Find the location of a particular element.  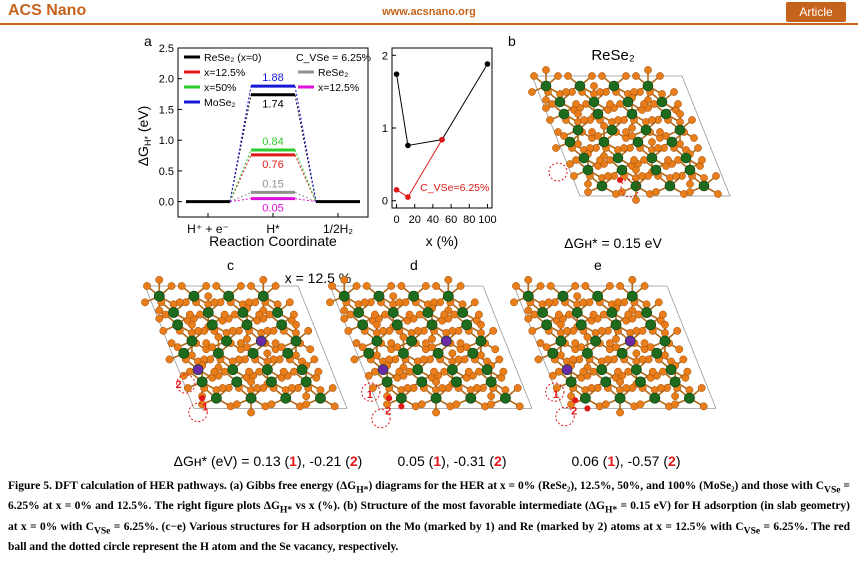

journal-header: ACS Nano www.acsnano.org Article is located at coordinates (429, 12).